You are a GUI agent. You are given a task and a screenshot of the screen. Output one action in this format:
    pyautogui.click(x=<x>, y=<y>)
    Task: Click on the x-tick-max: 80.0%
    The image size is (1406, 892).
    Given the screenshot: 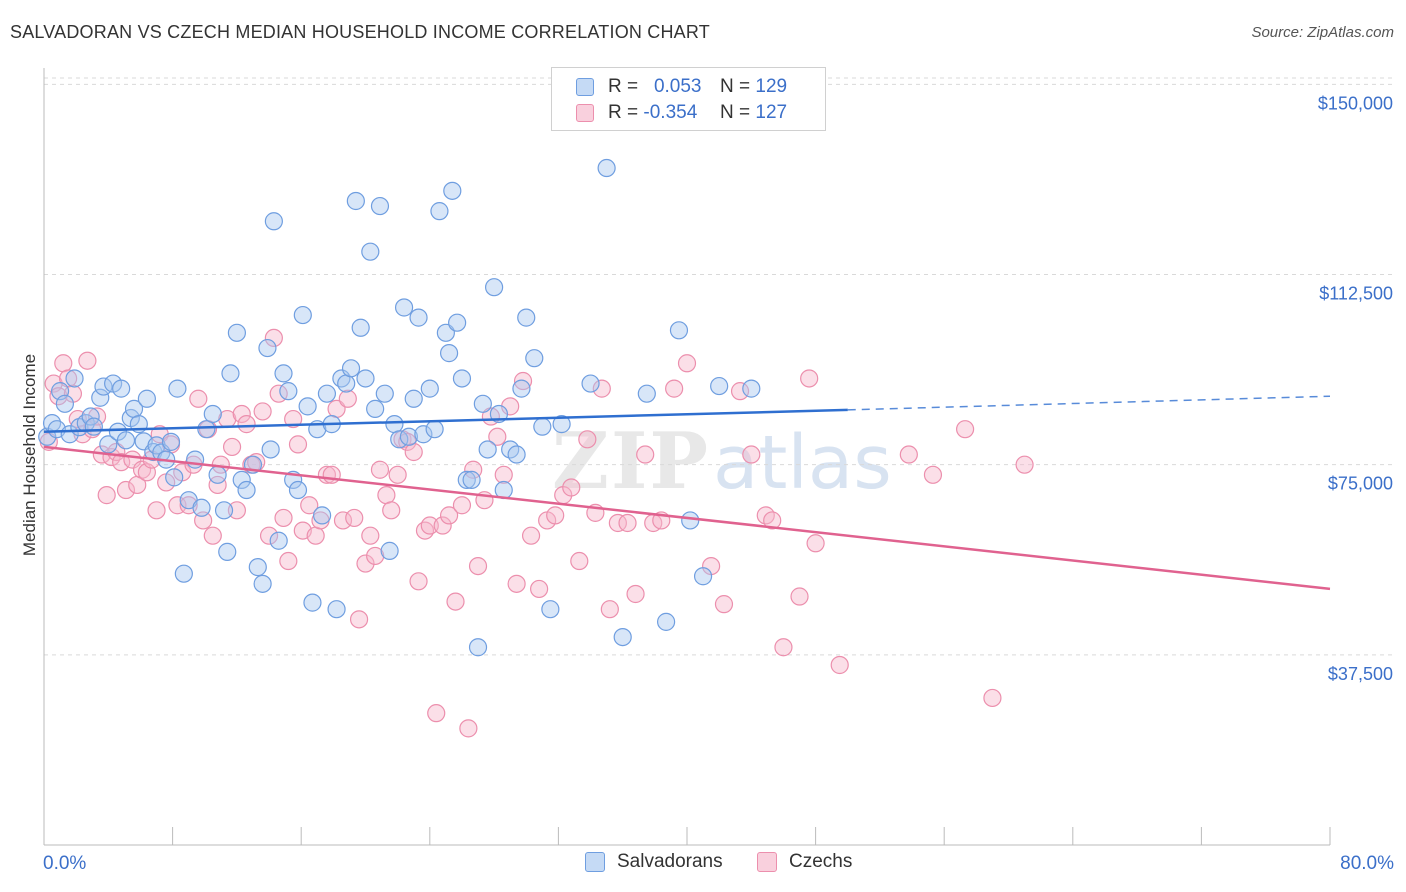 What is the action you would take?
    pyautogui.click(x=1367, y=863)
    